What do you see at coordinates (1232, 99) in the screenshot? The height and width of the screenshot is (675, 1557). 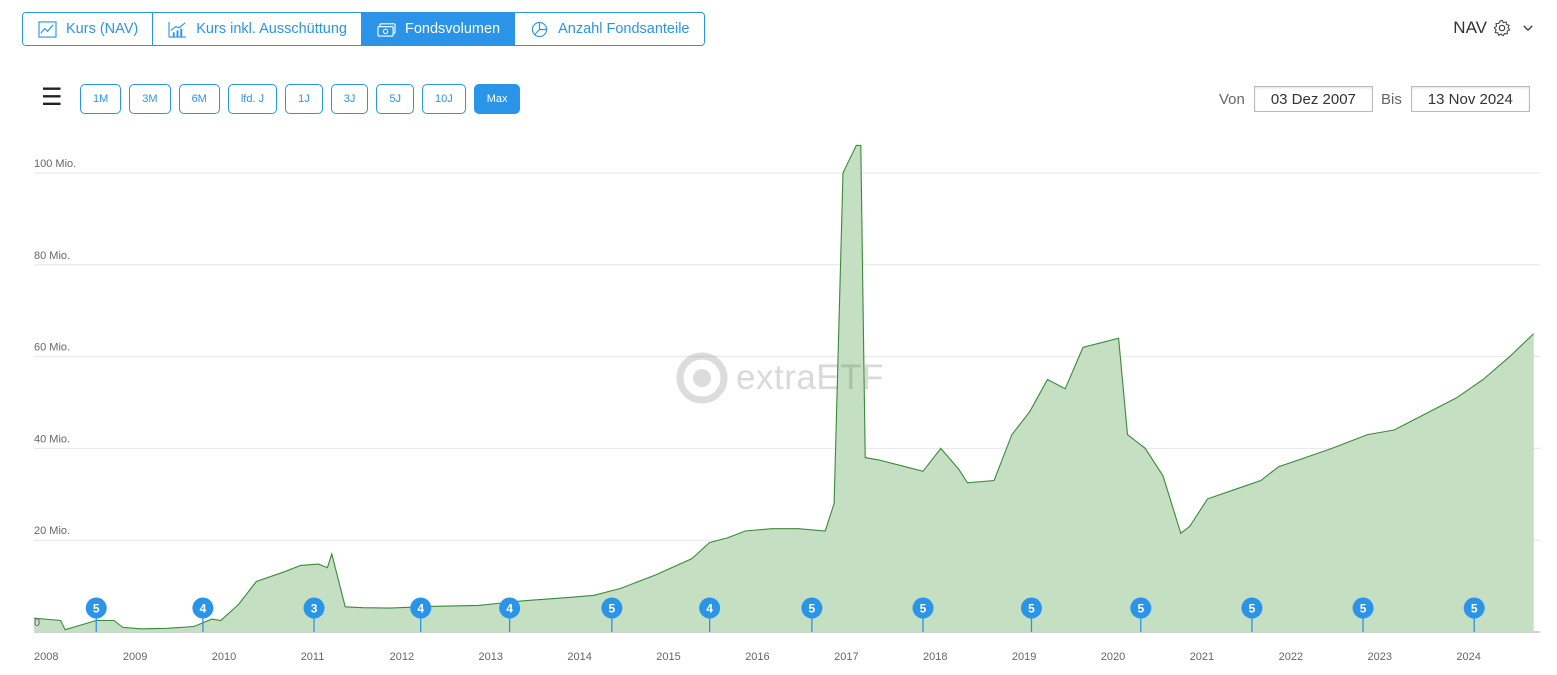 I see `date-from-label: Von` at bounding box center [1232, 99].